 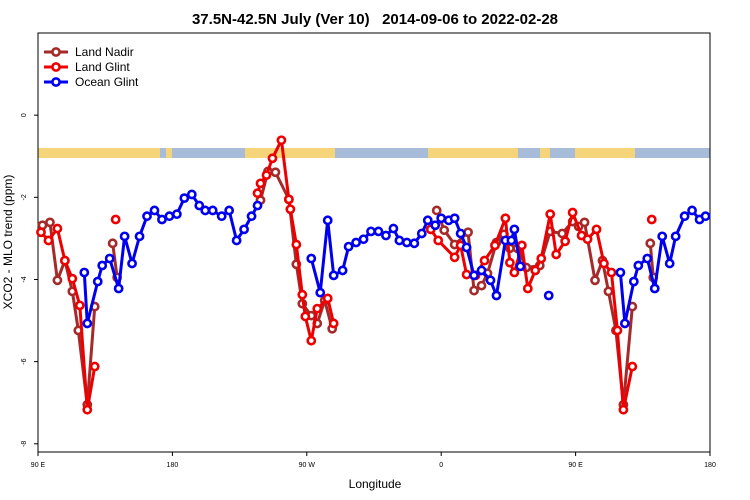 I want to click on x-axis-label: Longitude, so click(x=375, y=484).